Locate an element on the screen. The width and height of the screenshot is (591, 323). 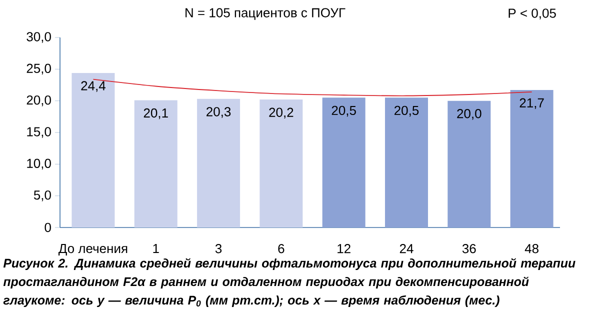
data-label: 20,0 is located at coordinates (469, 114).